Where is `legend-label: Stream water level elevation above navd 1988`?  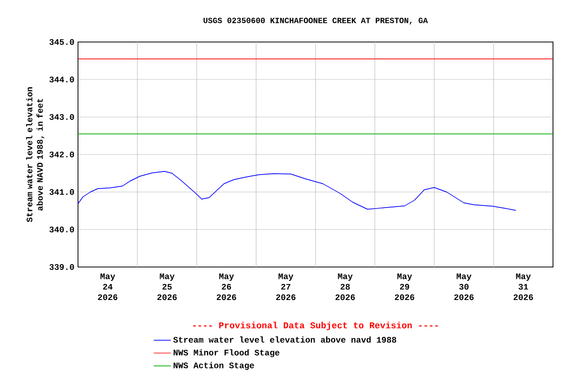 legend-label: Stream water level elevation above navd 1988 is located at coordinates (284, 339).